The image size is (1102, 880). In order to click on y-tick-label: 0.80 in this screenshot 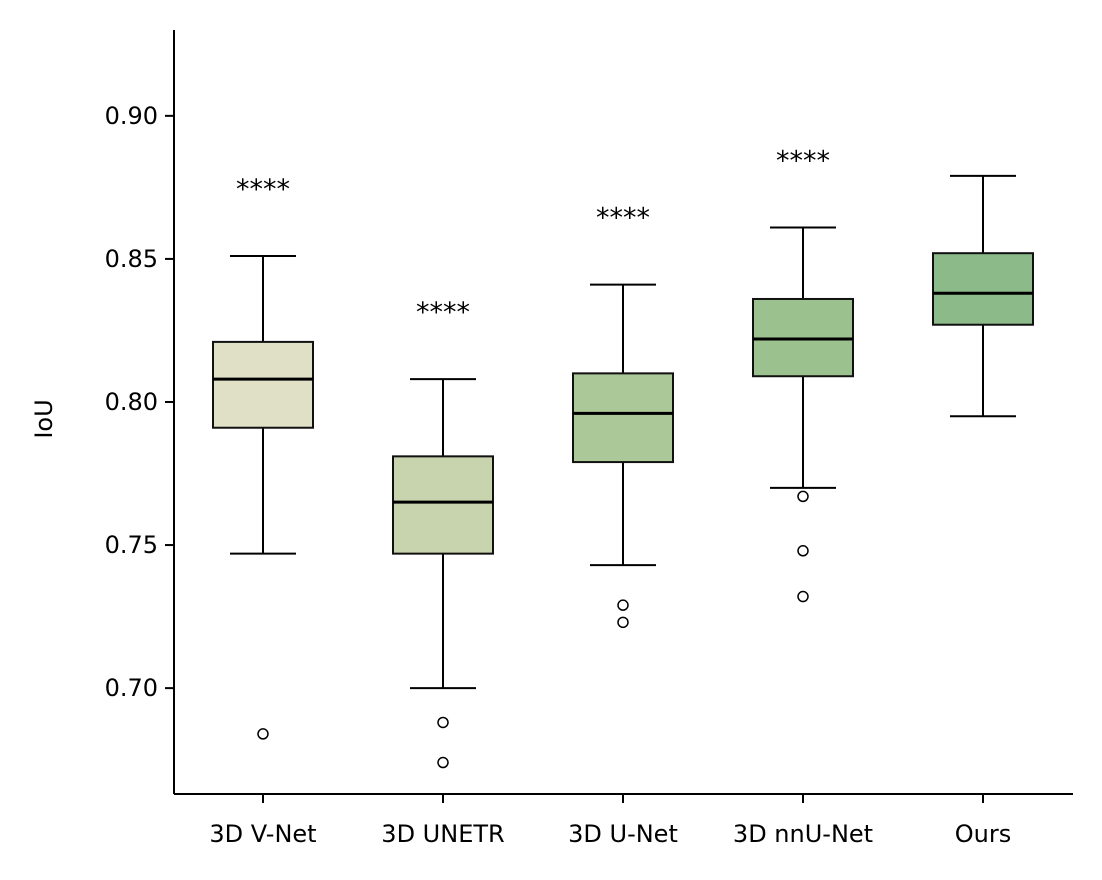, I will do `click(131, 402)`.